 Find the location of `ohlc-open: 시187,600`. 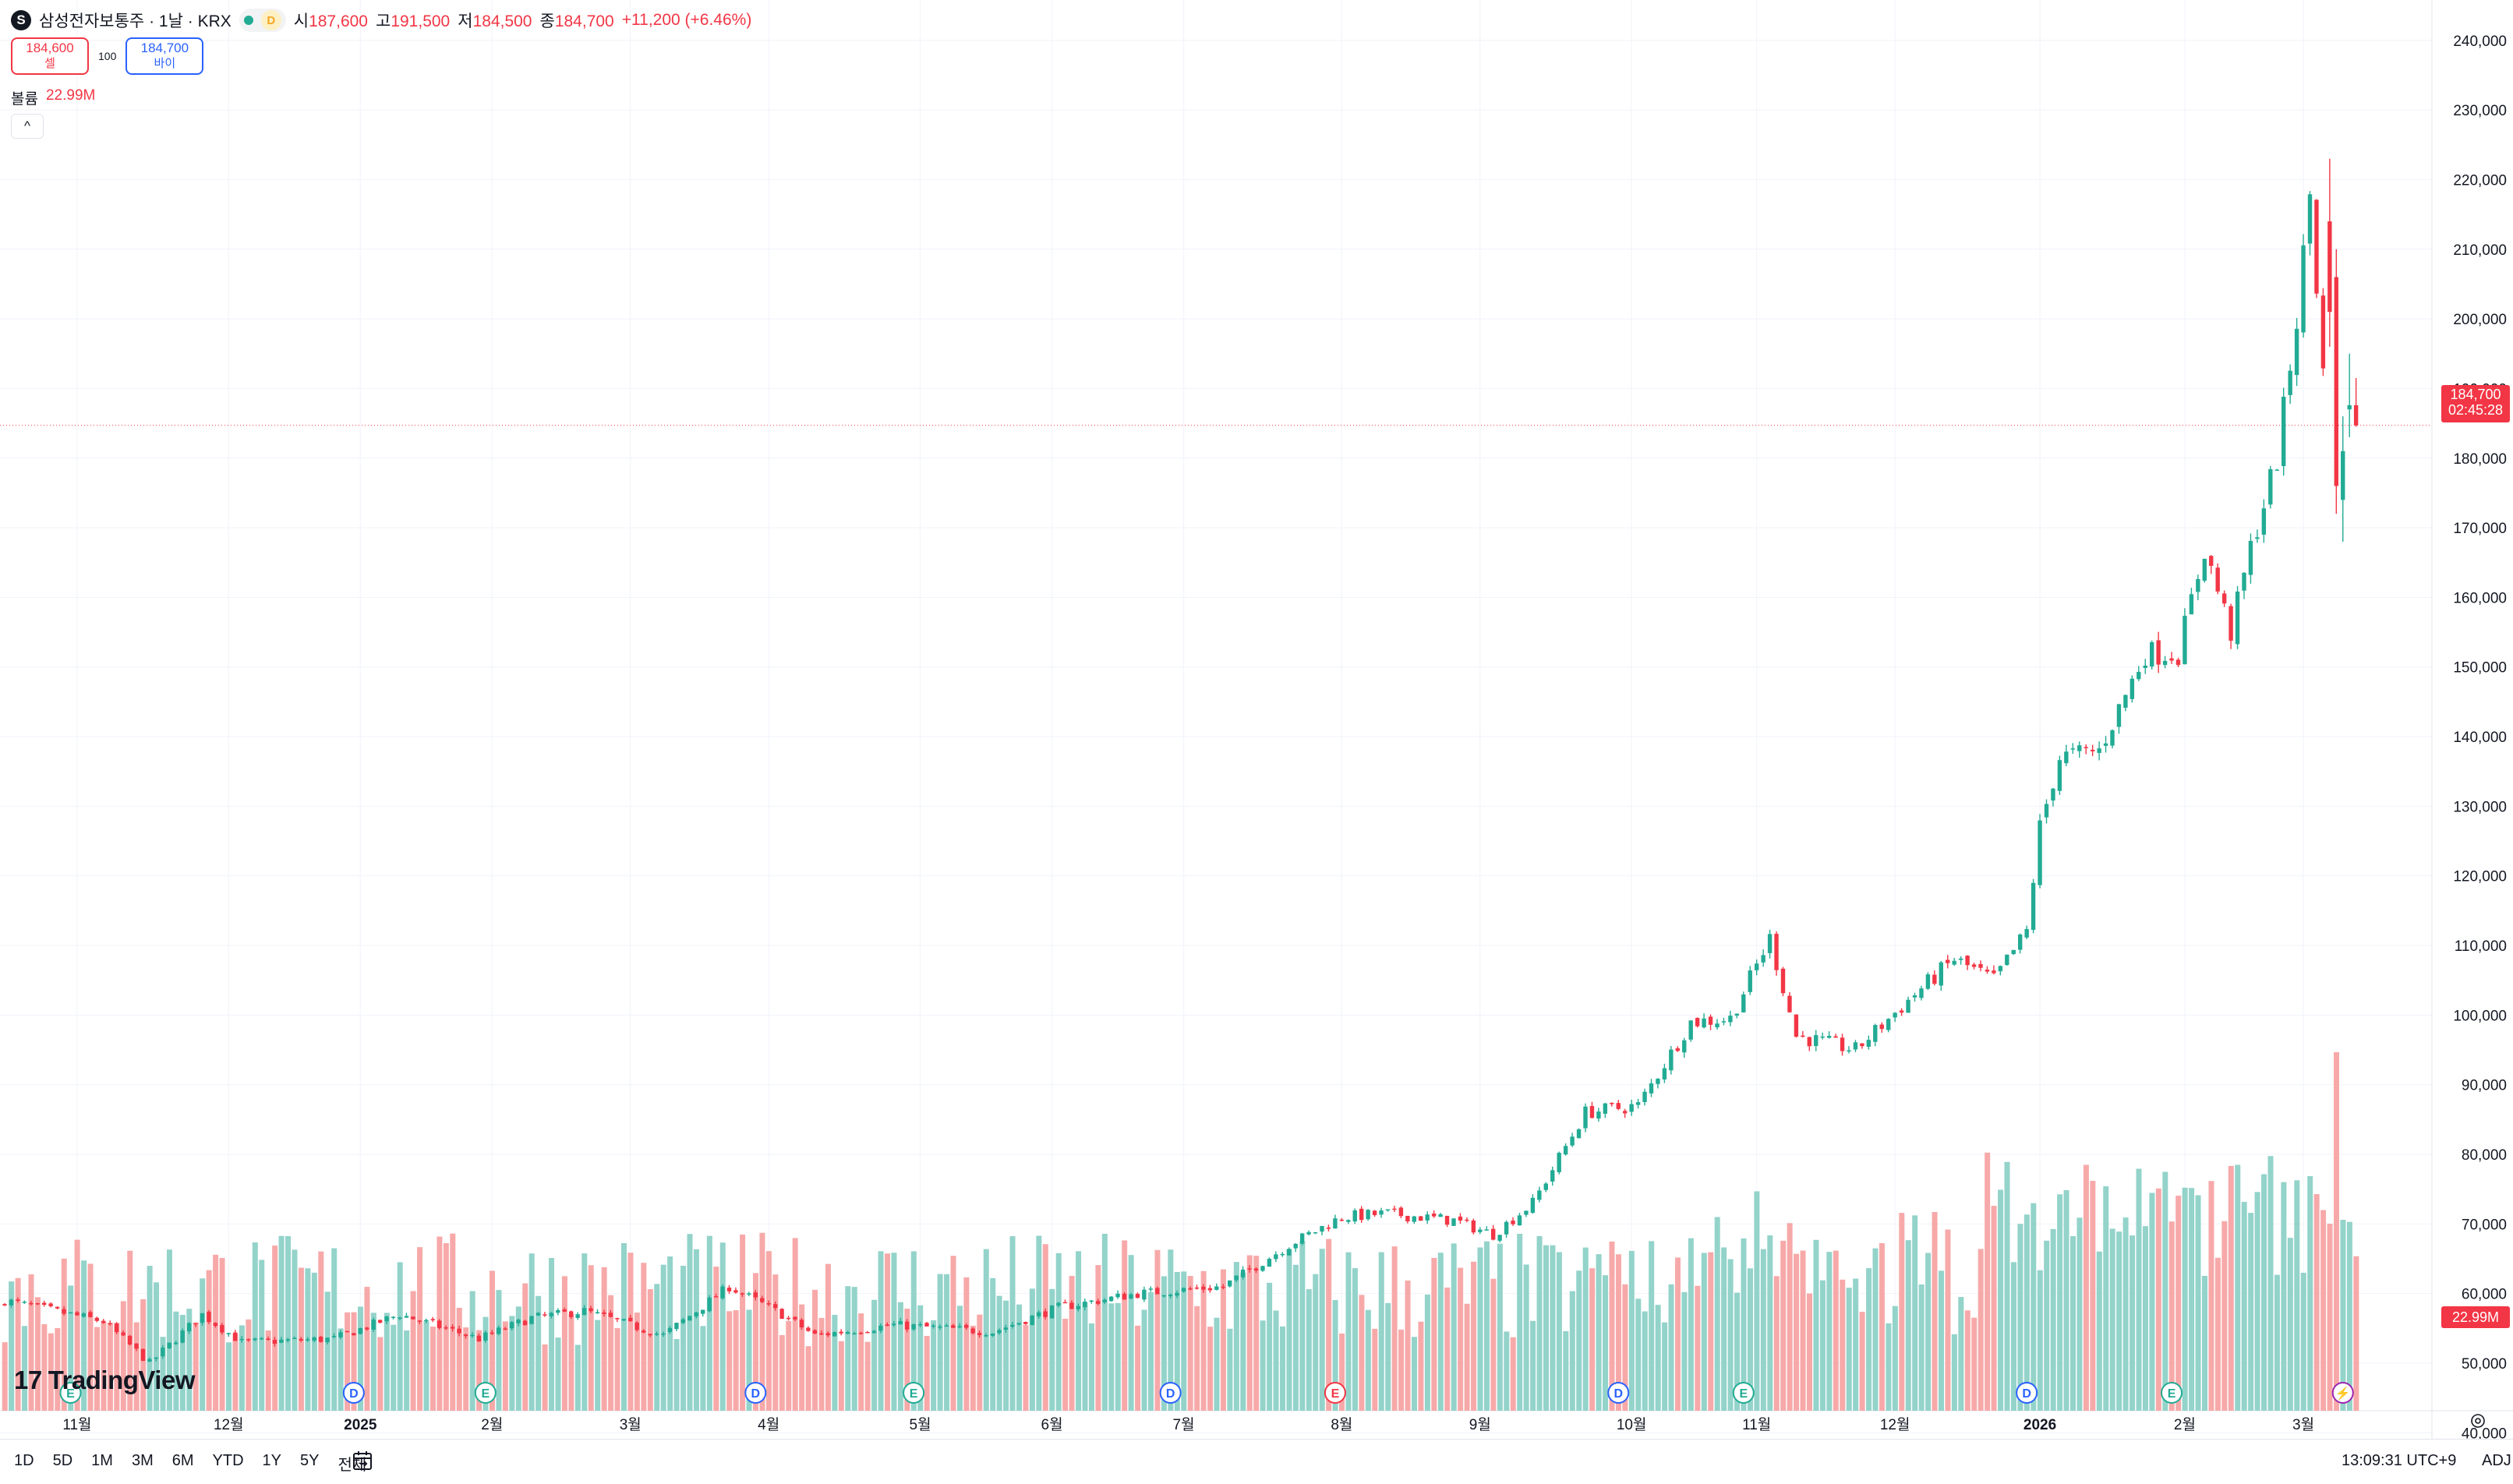

ohlc-open: 시187,600 is located at coordinates (330, 21).